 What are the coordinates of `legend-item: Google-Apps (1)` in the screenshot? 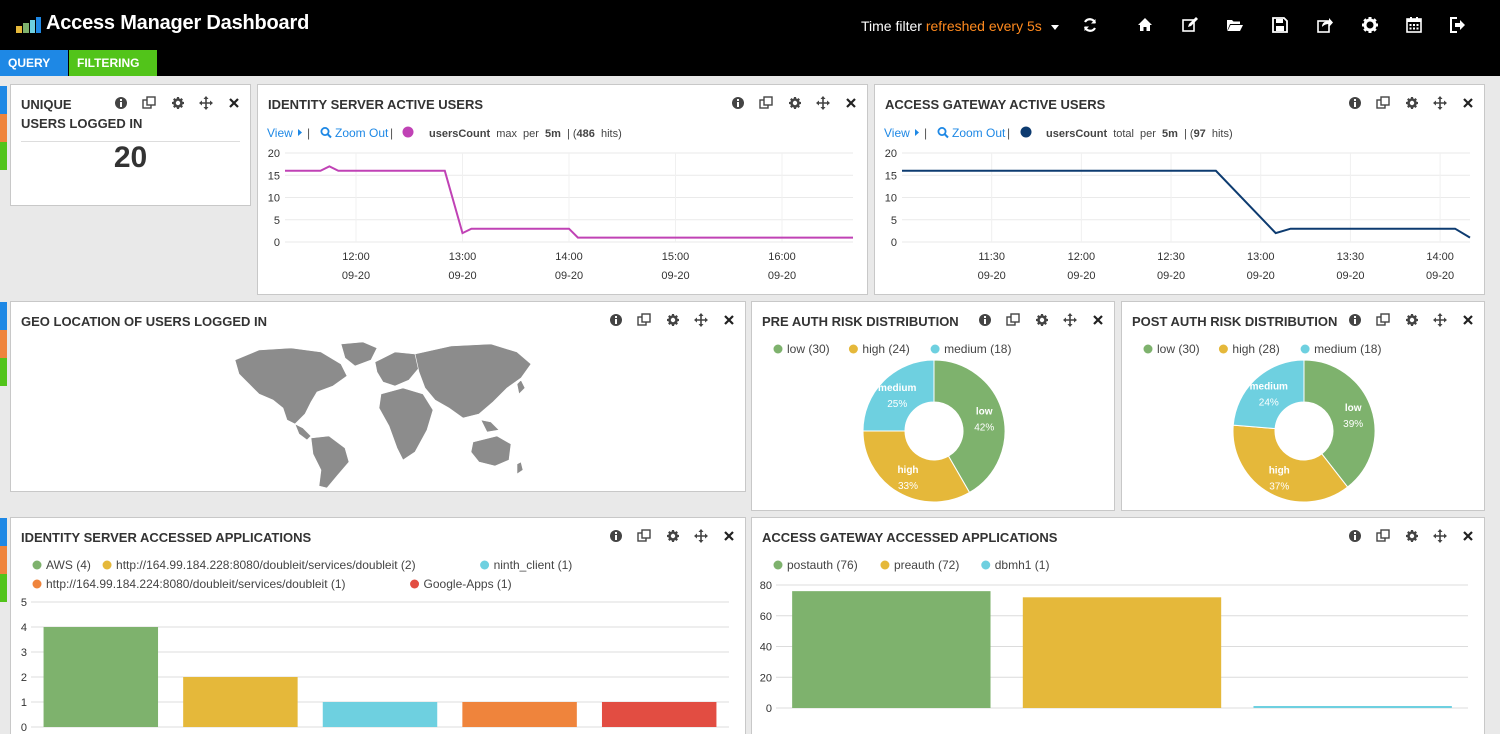 It's located at (468, 584).